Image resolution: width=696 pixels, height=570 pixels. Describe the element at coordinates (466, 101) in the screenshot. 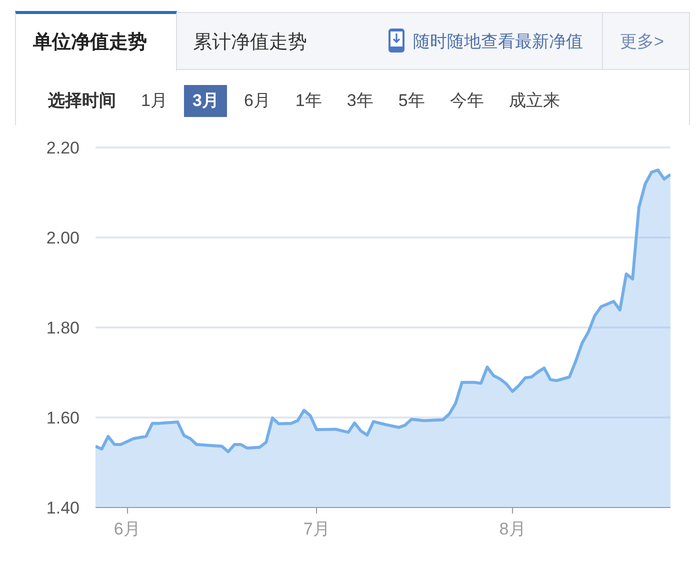

I see `text: 今年` at that location.